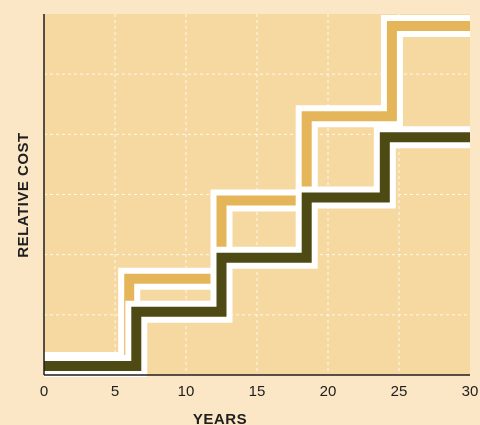 The height and width of the screenshot is (425, 480). What do you see at coordinates (328, 391) in the screenshot?
I see `x-tick-label: 20` at bounding box center [328, 391].